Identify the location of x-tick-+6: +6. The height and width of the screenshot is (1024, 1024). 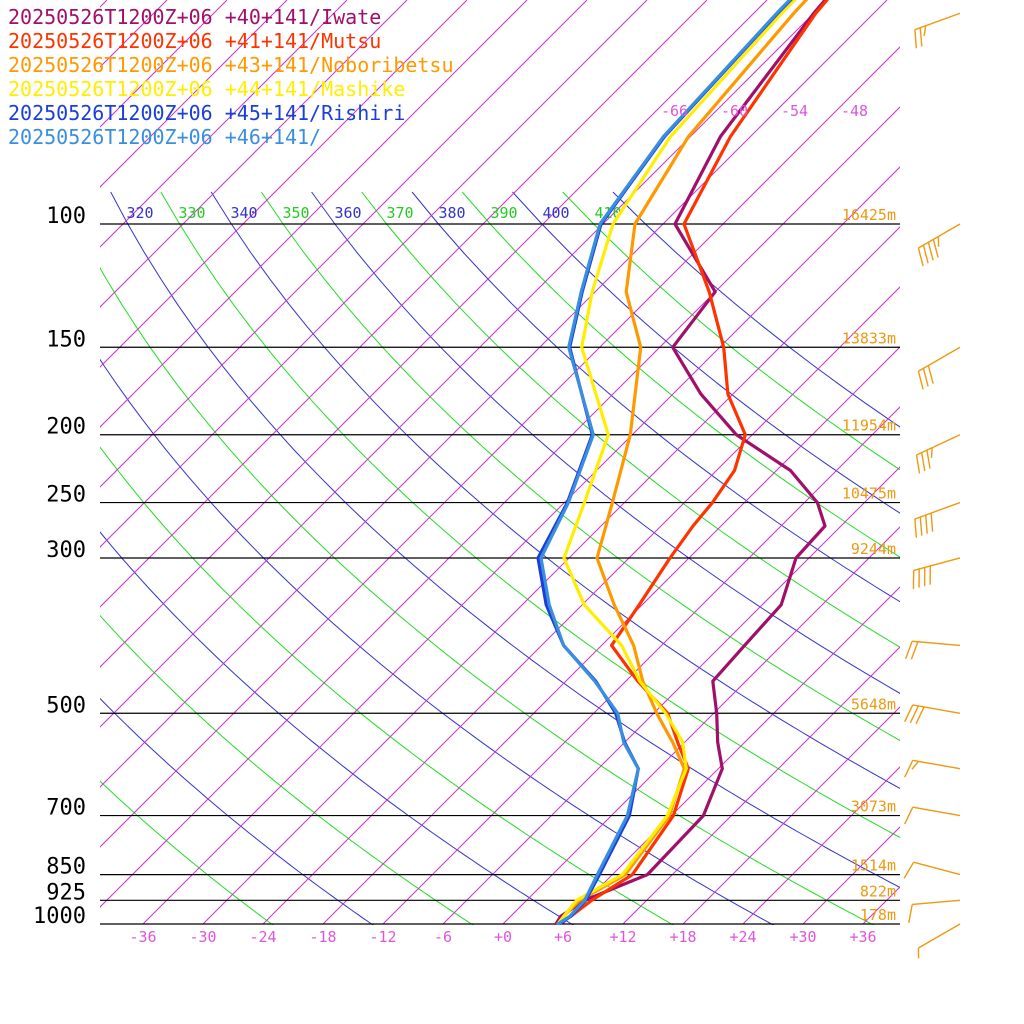
(563, 937).